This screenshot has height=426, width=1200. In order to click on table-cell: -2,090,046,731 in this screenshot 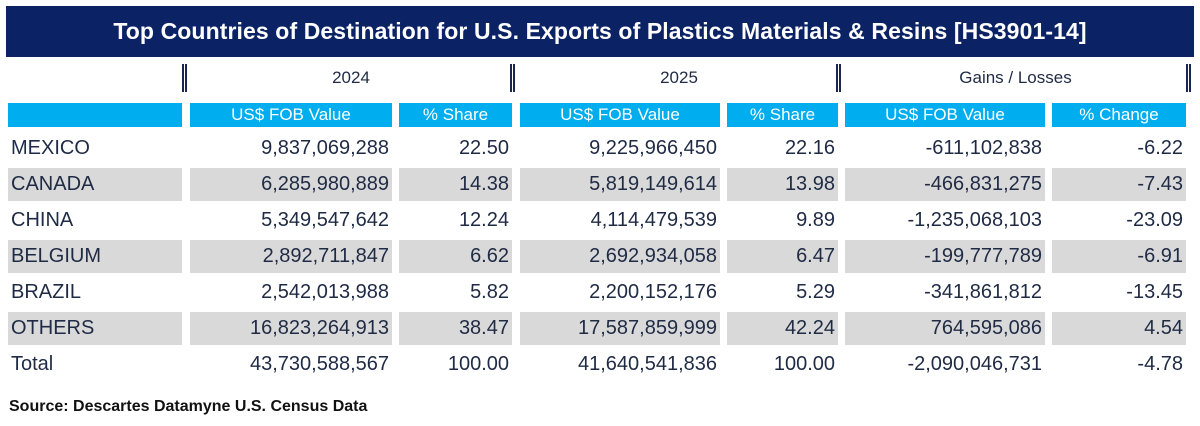, I will do `click(974, 364)`.